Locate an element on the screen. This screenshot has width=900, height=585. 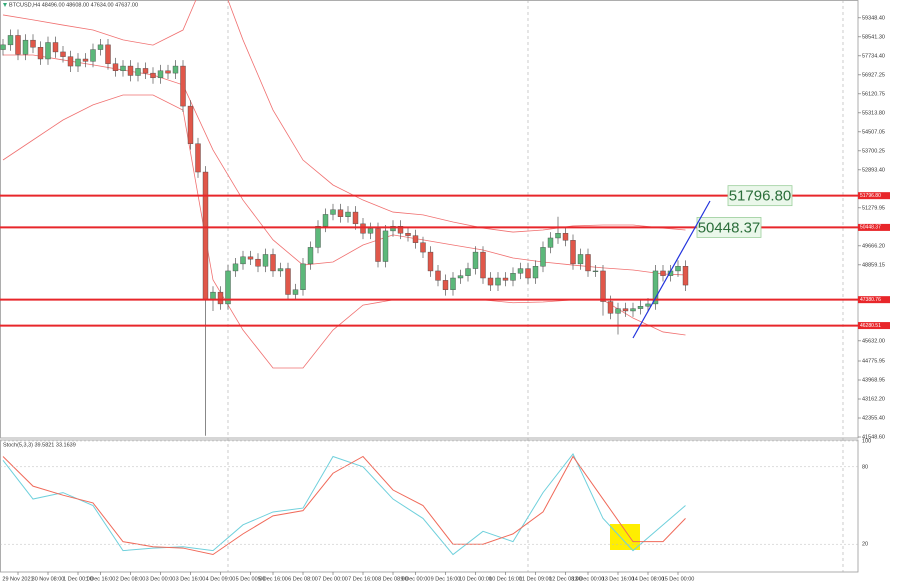
x-tick-label: 1 Dec 00:00 is located at coordinates (78, 579).